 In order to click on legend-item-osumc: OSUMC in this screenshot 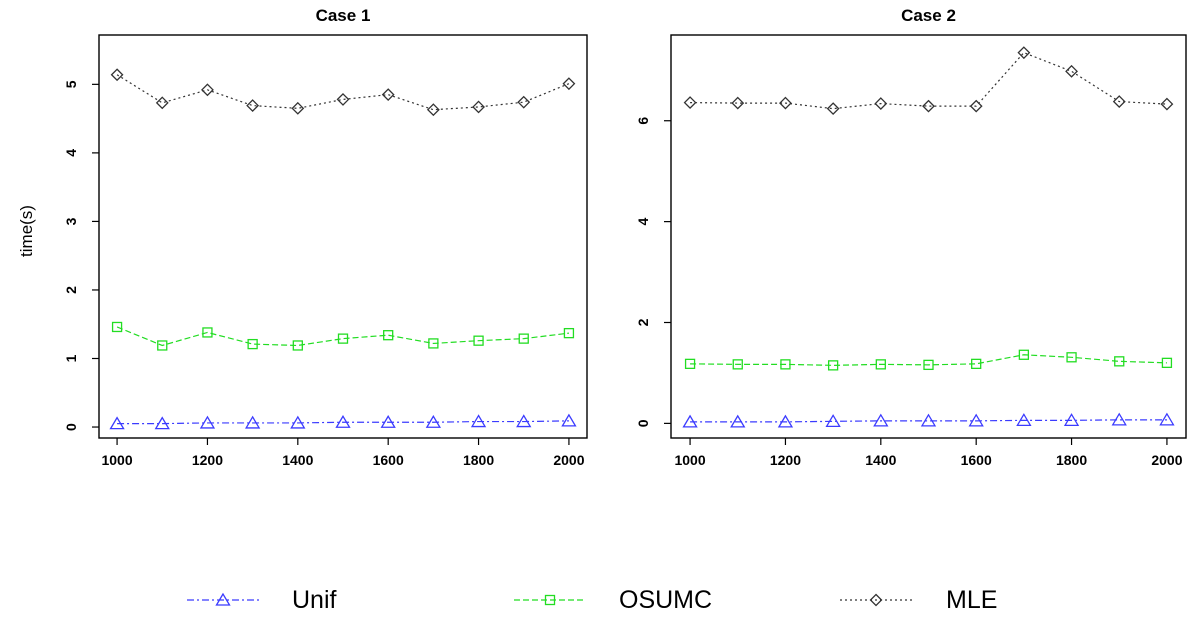, I will do `click(613, 600)`.